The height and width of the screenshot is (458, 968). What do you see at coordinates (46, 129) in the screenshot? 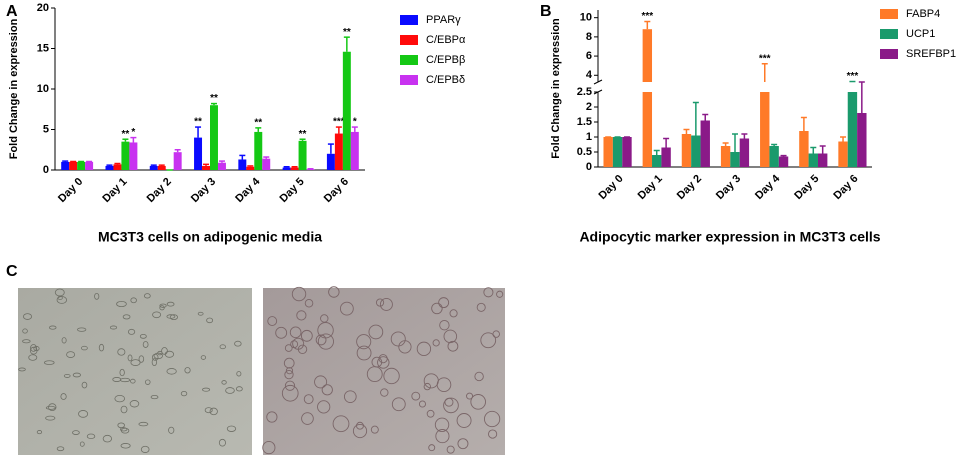
I see `y-tick-label: 5` at bounding box center [46, 129].